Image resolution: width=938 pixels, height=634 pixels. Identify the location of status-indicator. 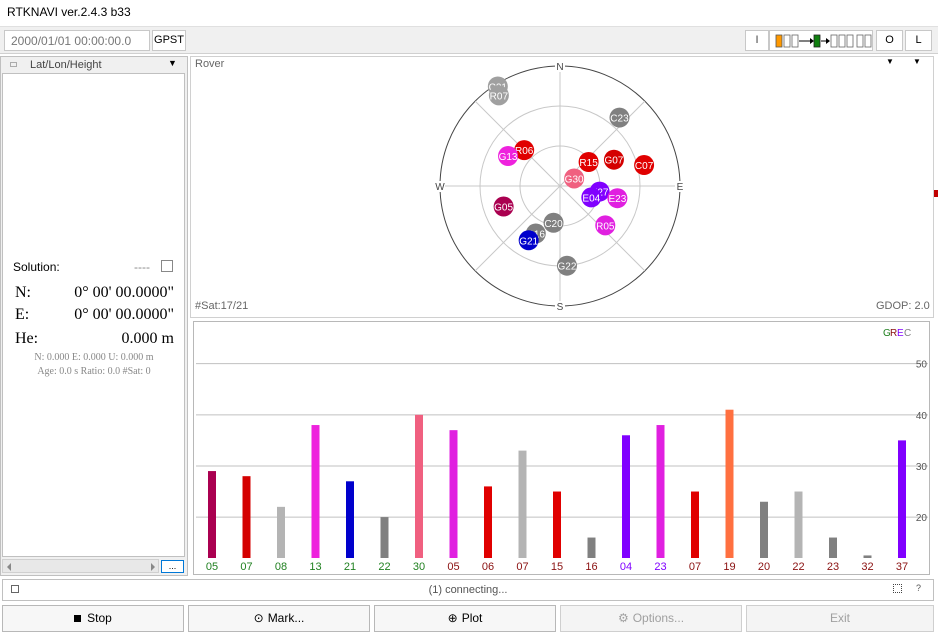
(15, 589).